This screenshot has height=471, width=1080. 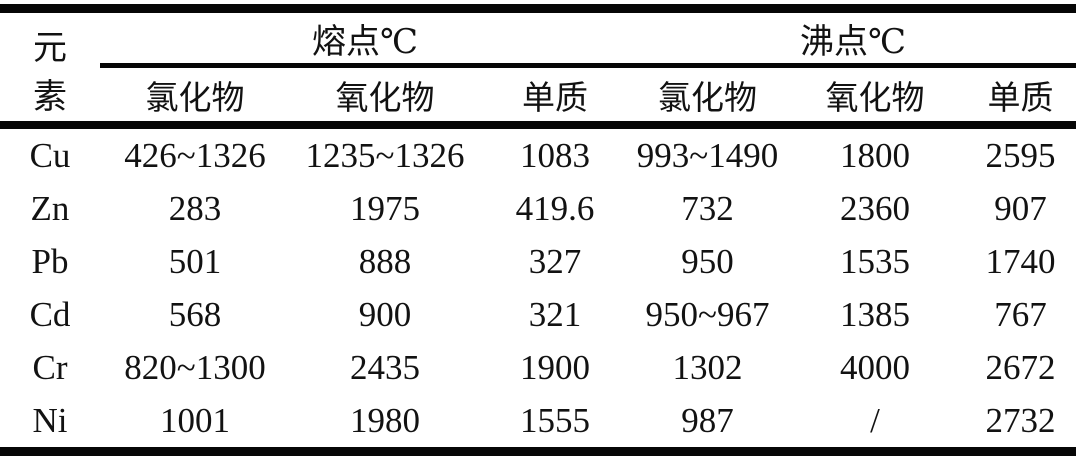 What do you see at coordinates (1020, 367) in the screenshot?
I see `cell-boiling-element: 2672` at bounding box center [1020, 367].